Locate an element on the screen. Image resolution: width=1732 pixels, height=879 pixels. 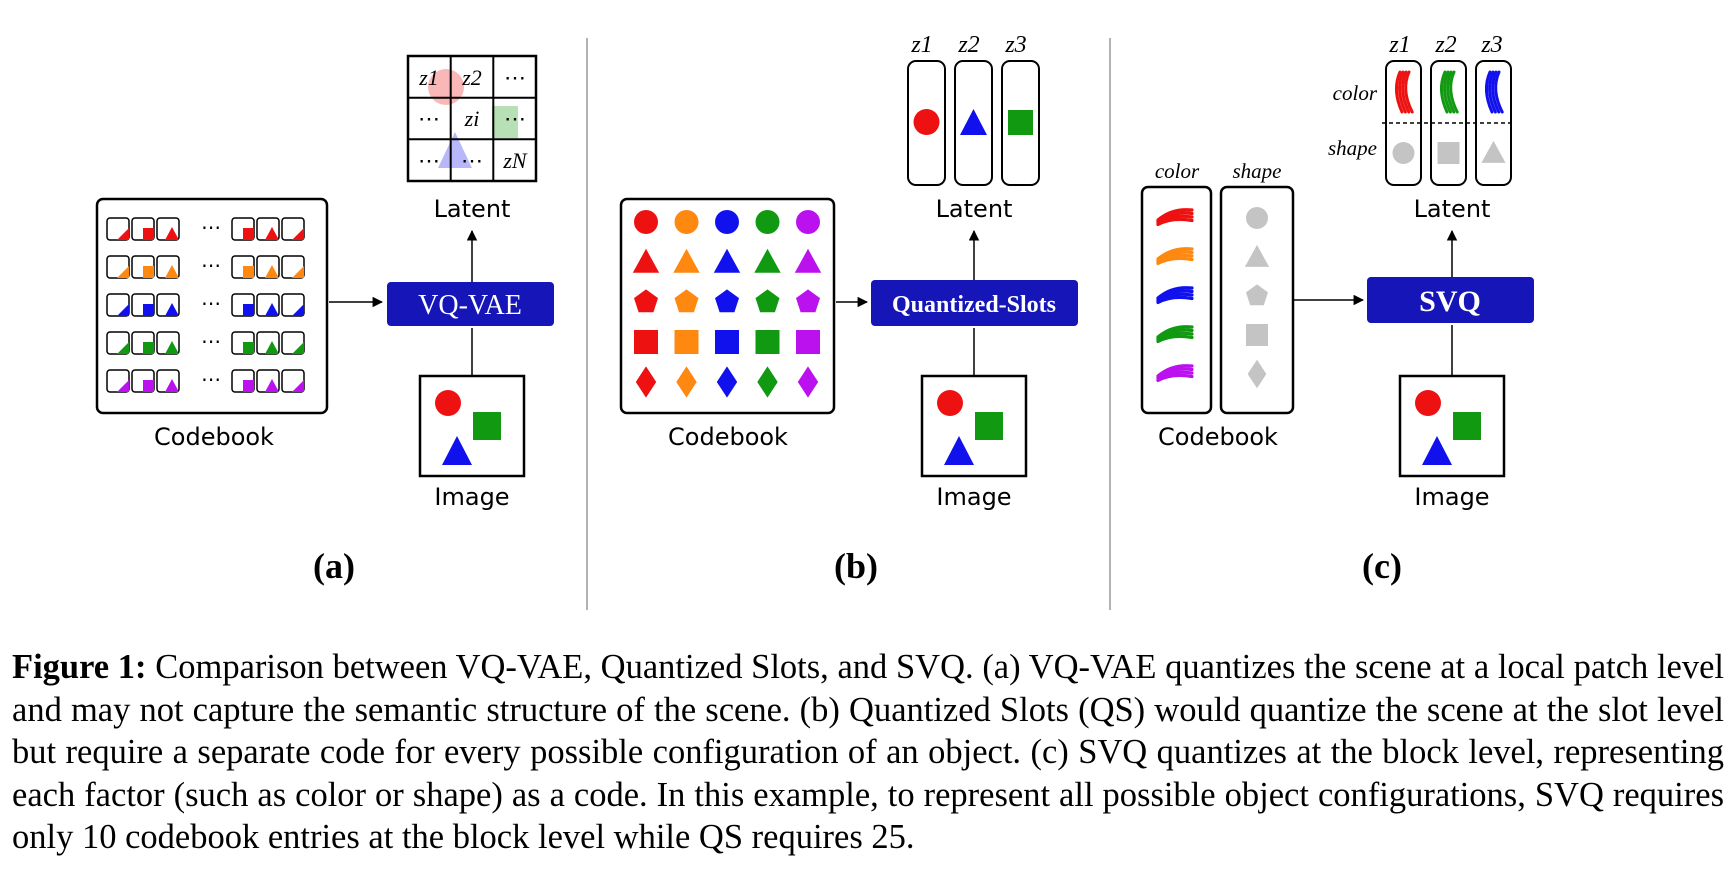
slot-label-z3-c: z3 is located at coordinates (1491, 45).